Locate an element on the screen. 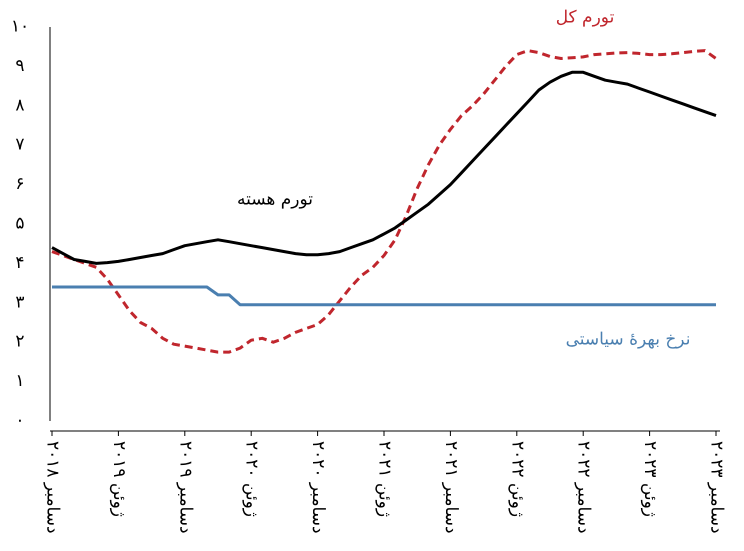 This screenshot has width=744, height=551. x-tick-label: ژوئن ۲۰۲۲ is located at coordinates (517, 479).